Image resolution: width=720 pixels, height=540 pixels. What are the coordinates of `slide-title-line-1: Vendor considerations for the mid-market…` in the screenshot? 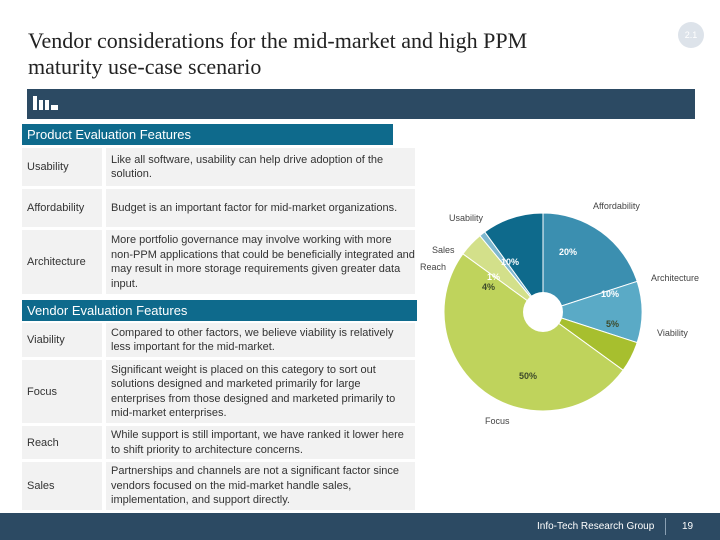 It's located at (278, 40).